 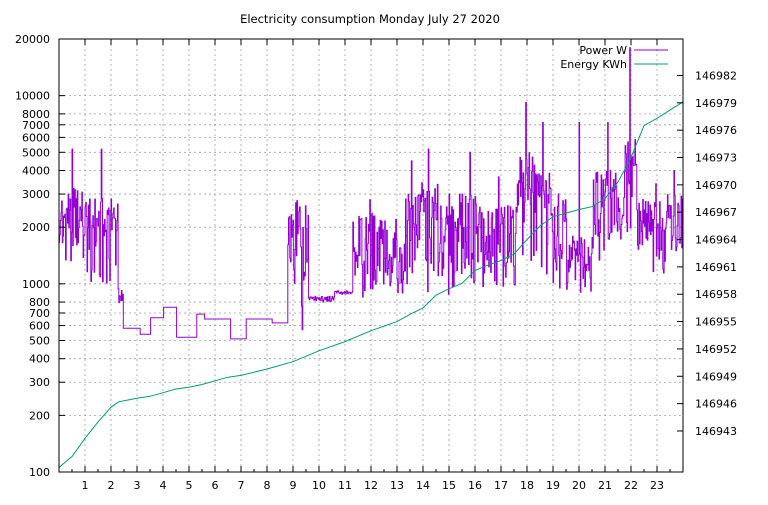 I want to click on y-tick-label: 200, so click(x=39, y=415).